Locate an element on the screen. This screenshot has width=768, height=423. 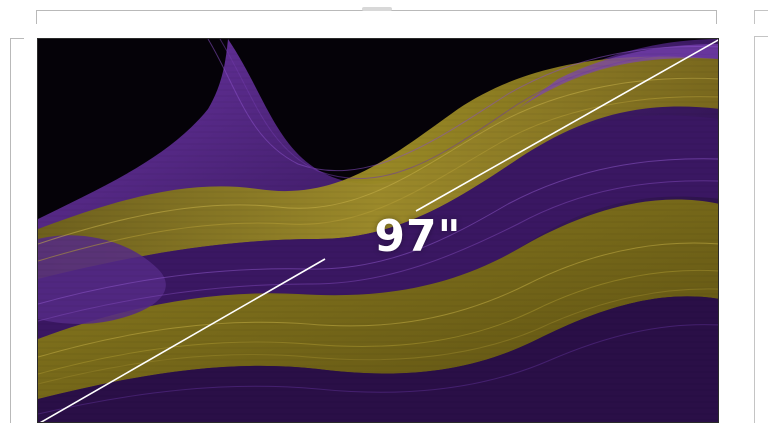
adjacent-panel-edge is located at coordinates (761, 229).